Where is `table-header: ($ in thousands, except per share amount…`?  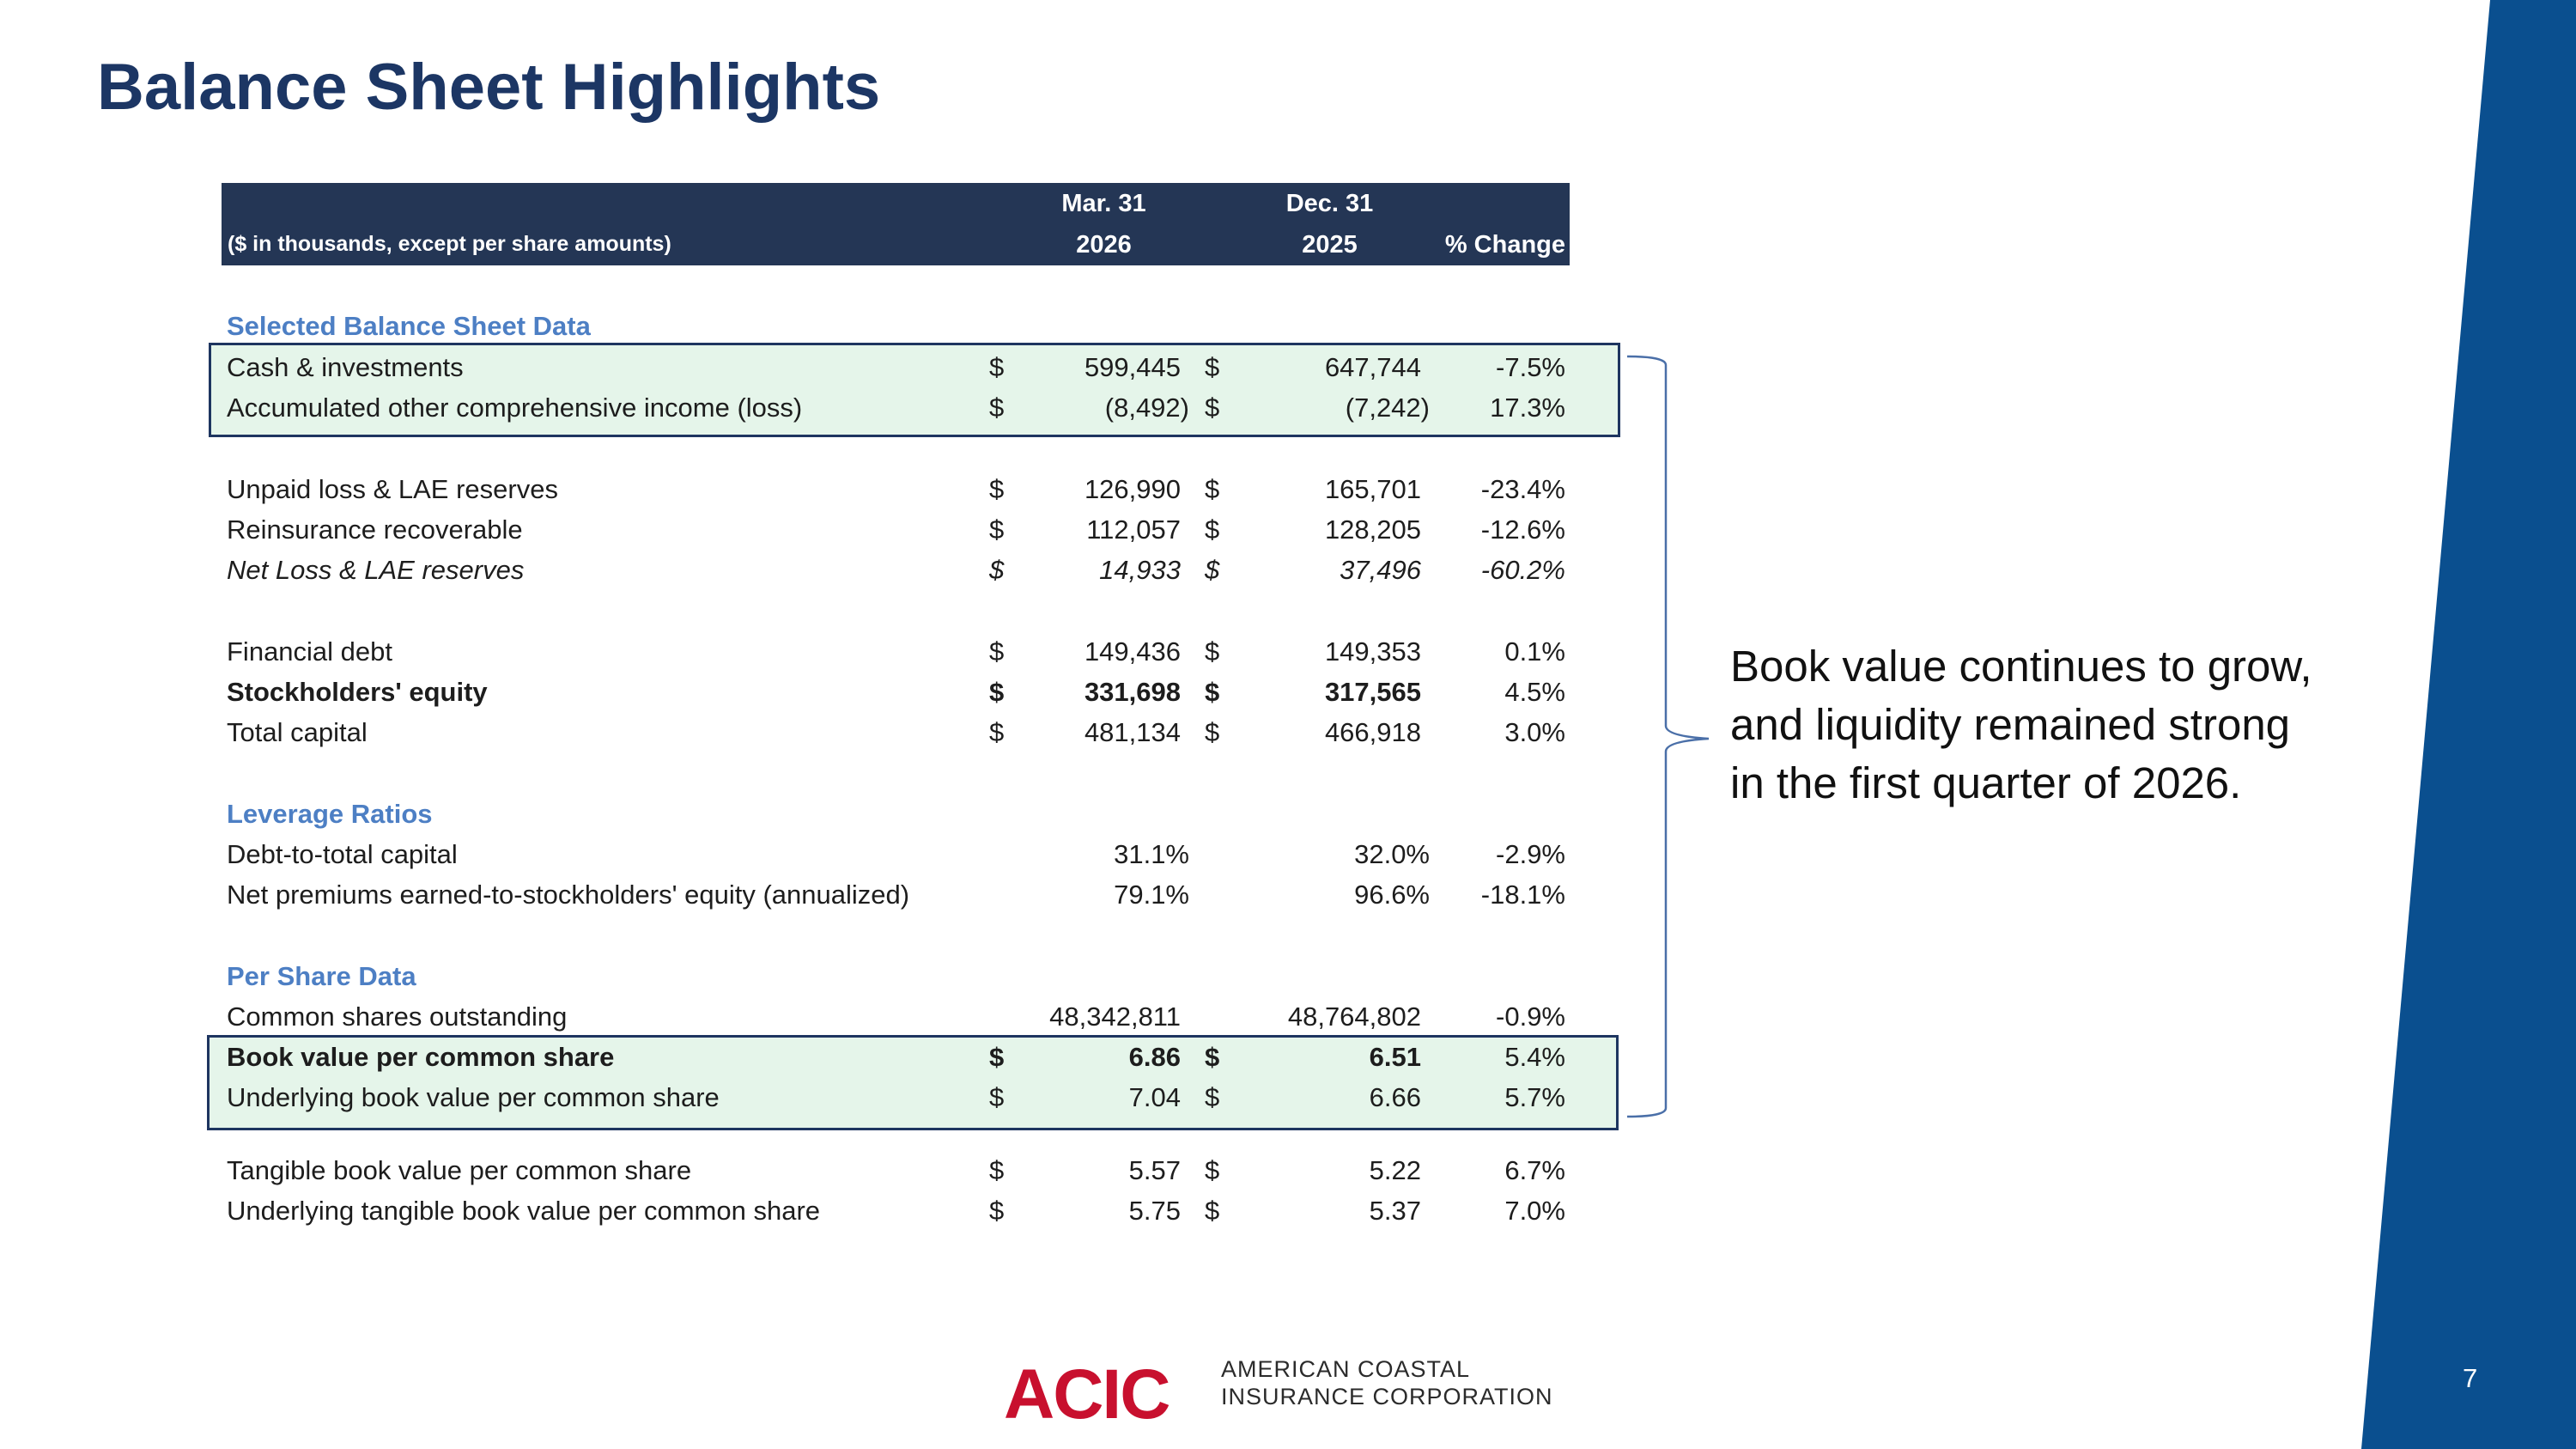
table-header: ($ in thousands, except per share amount… is located at coordinates (896, 224).